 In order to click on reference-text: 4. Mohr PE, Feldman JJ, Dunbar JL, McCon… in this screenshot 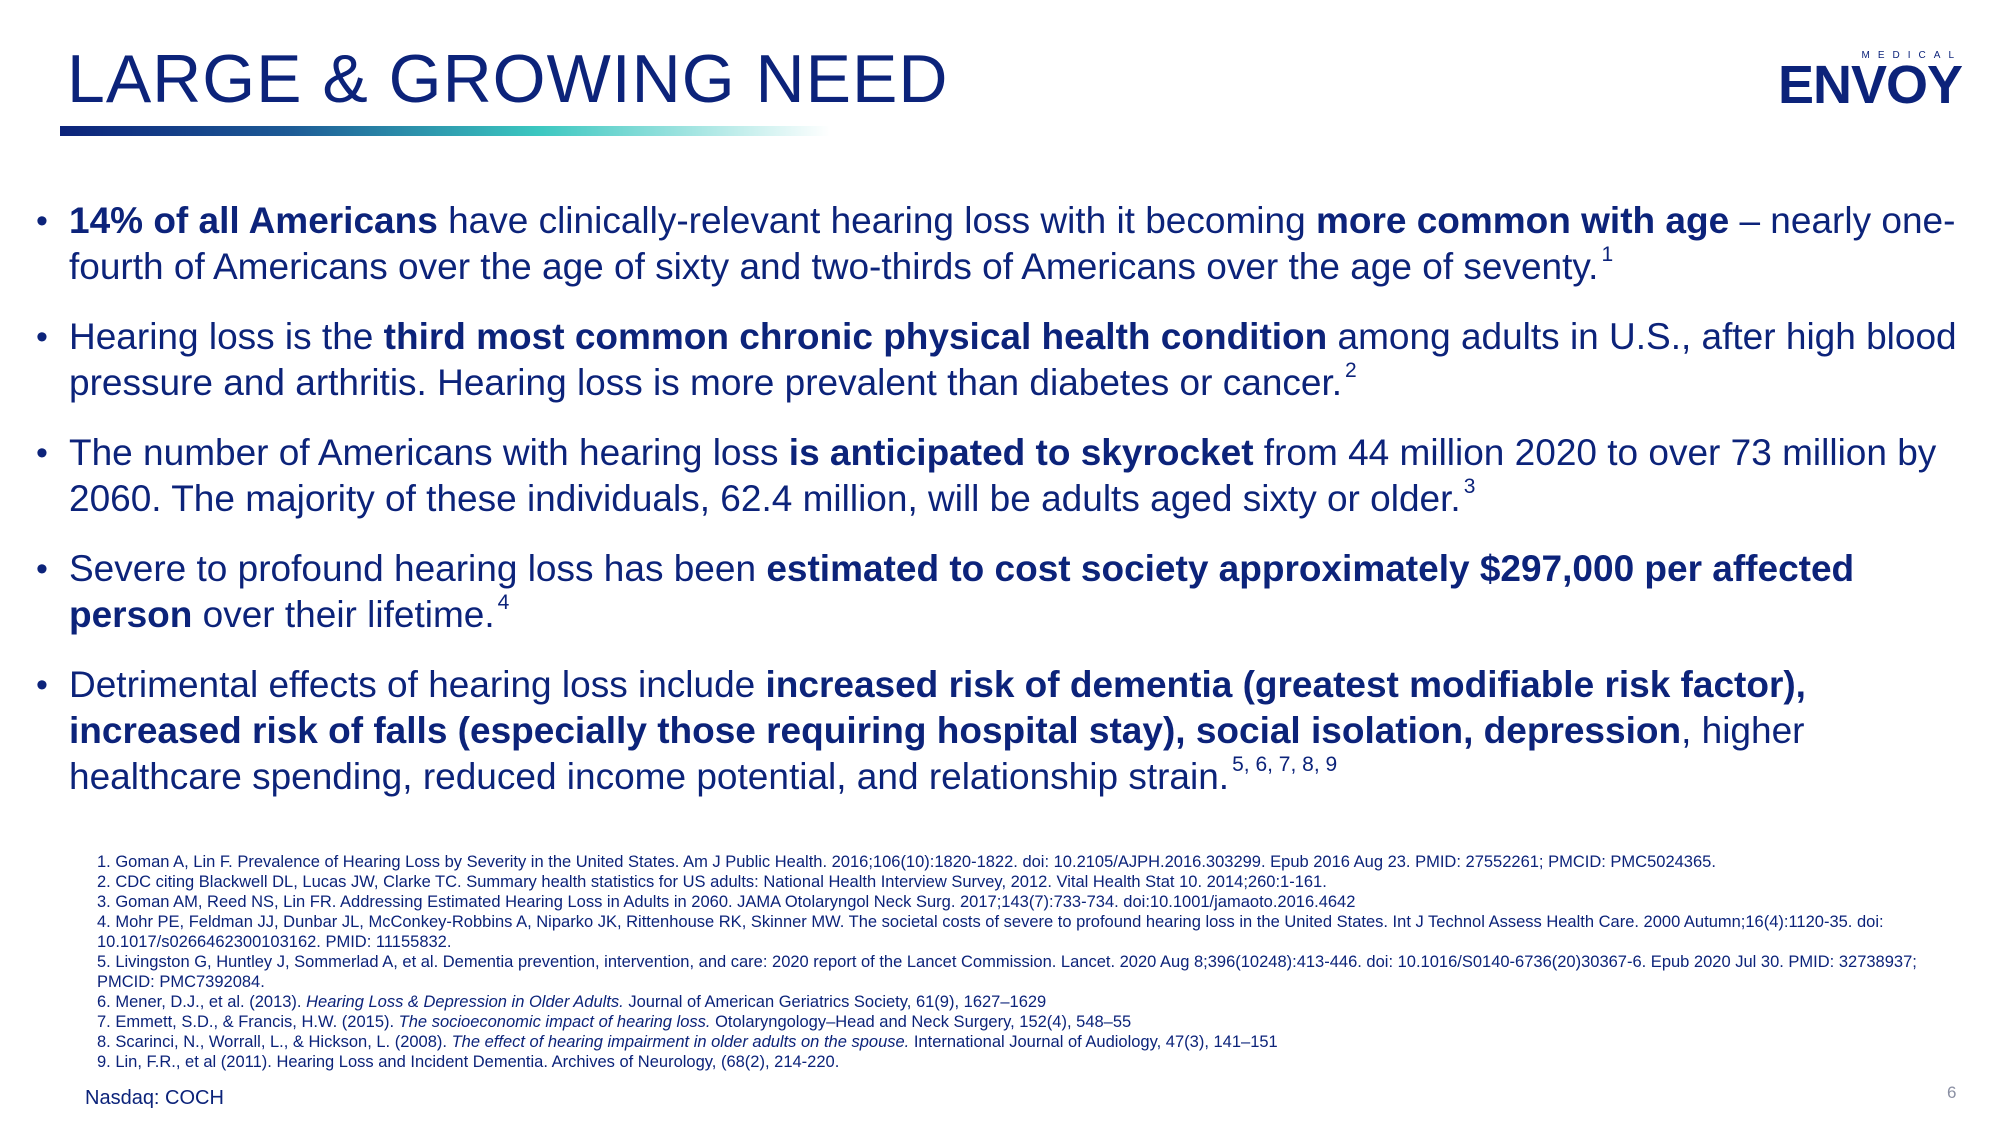, I will do `click(990, 932)`.